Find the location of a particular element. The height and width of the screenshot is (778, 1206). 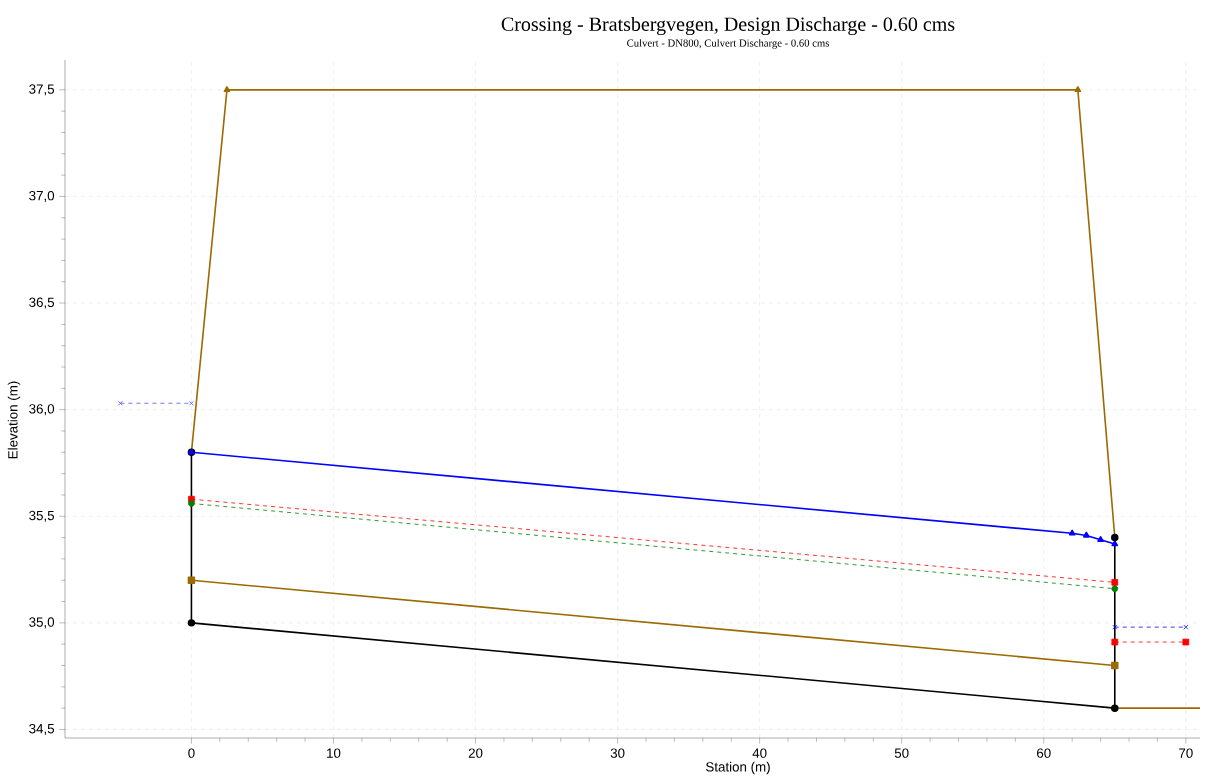

x-tick-label: 30 is located at coordinates (617, 753).